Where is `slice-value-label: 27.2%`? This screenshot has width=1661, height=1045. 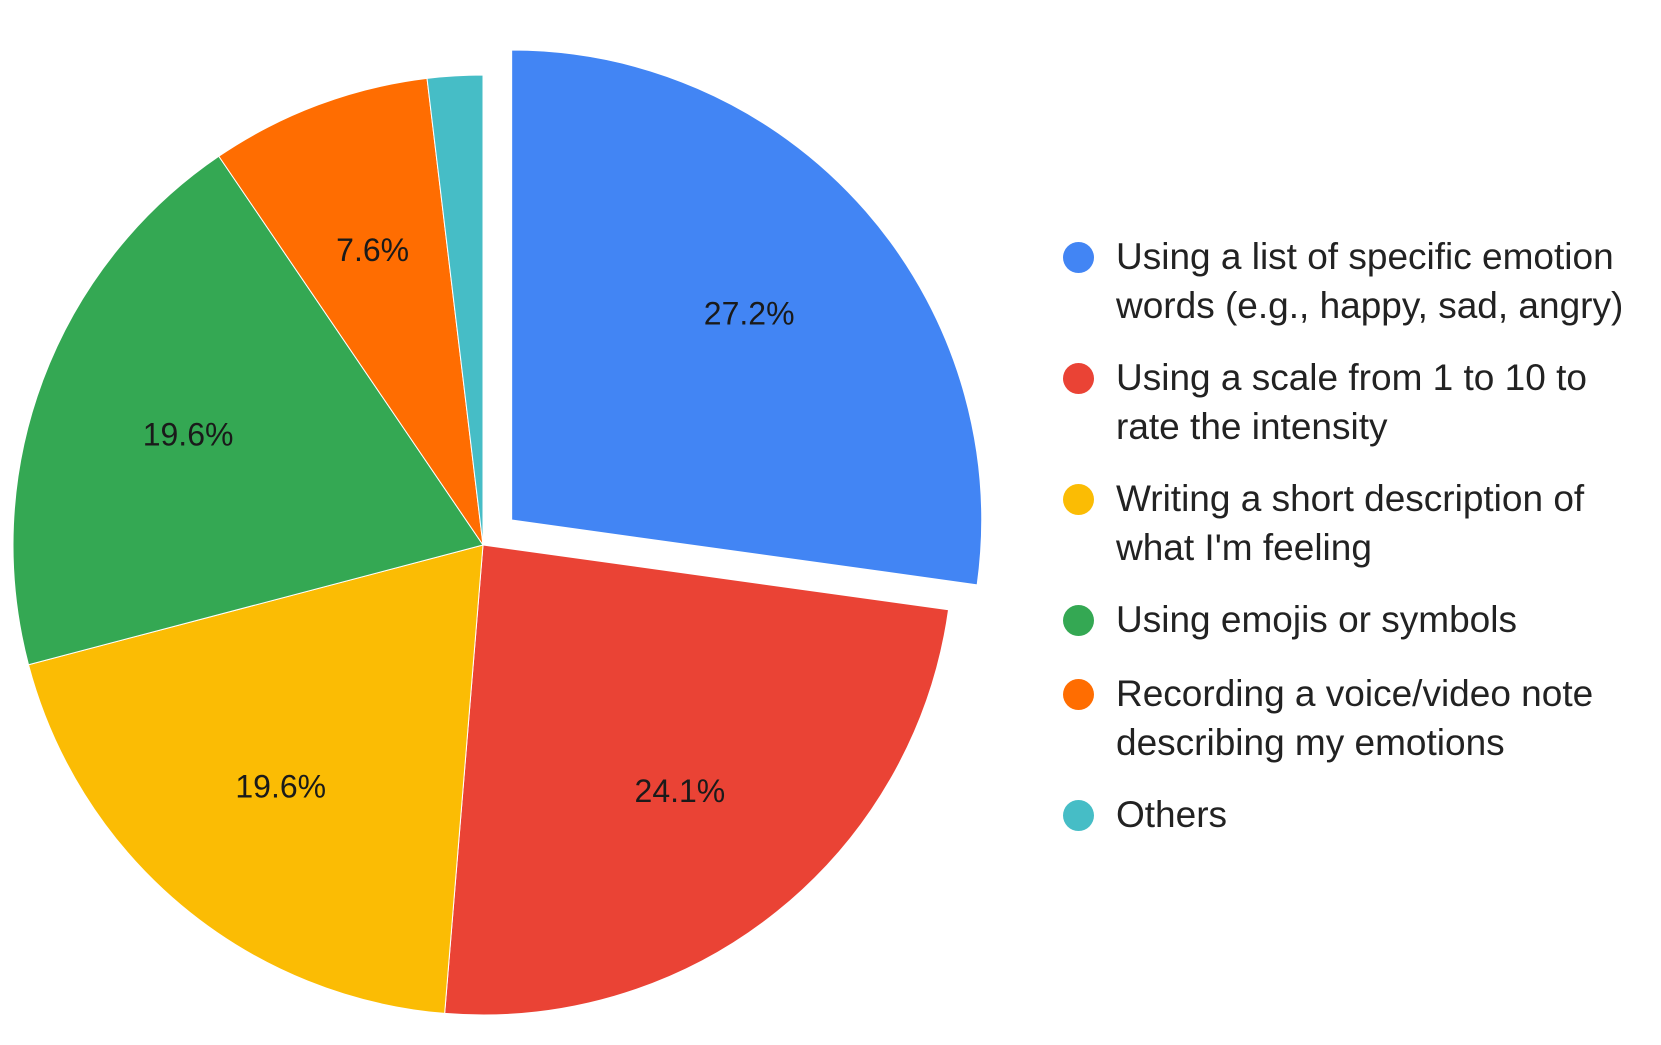
slice-value-label: 27.2% is located at coordinates (749, 313).